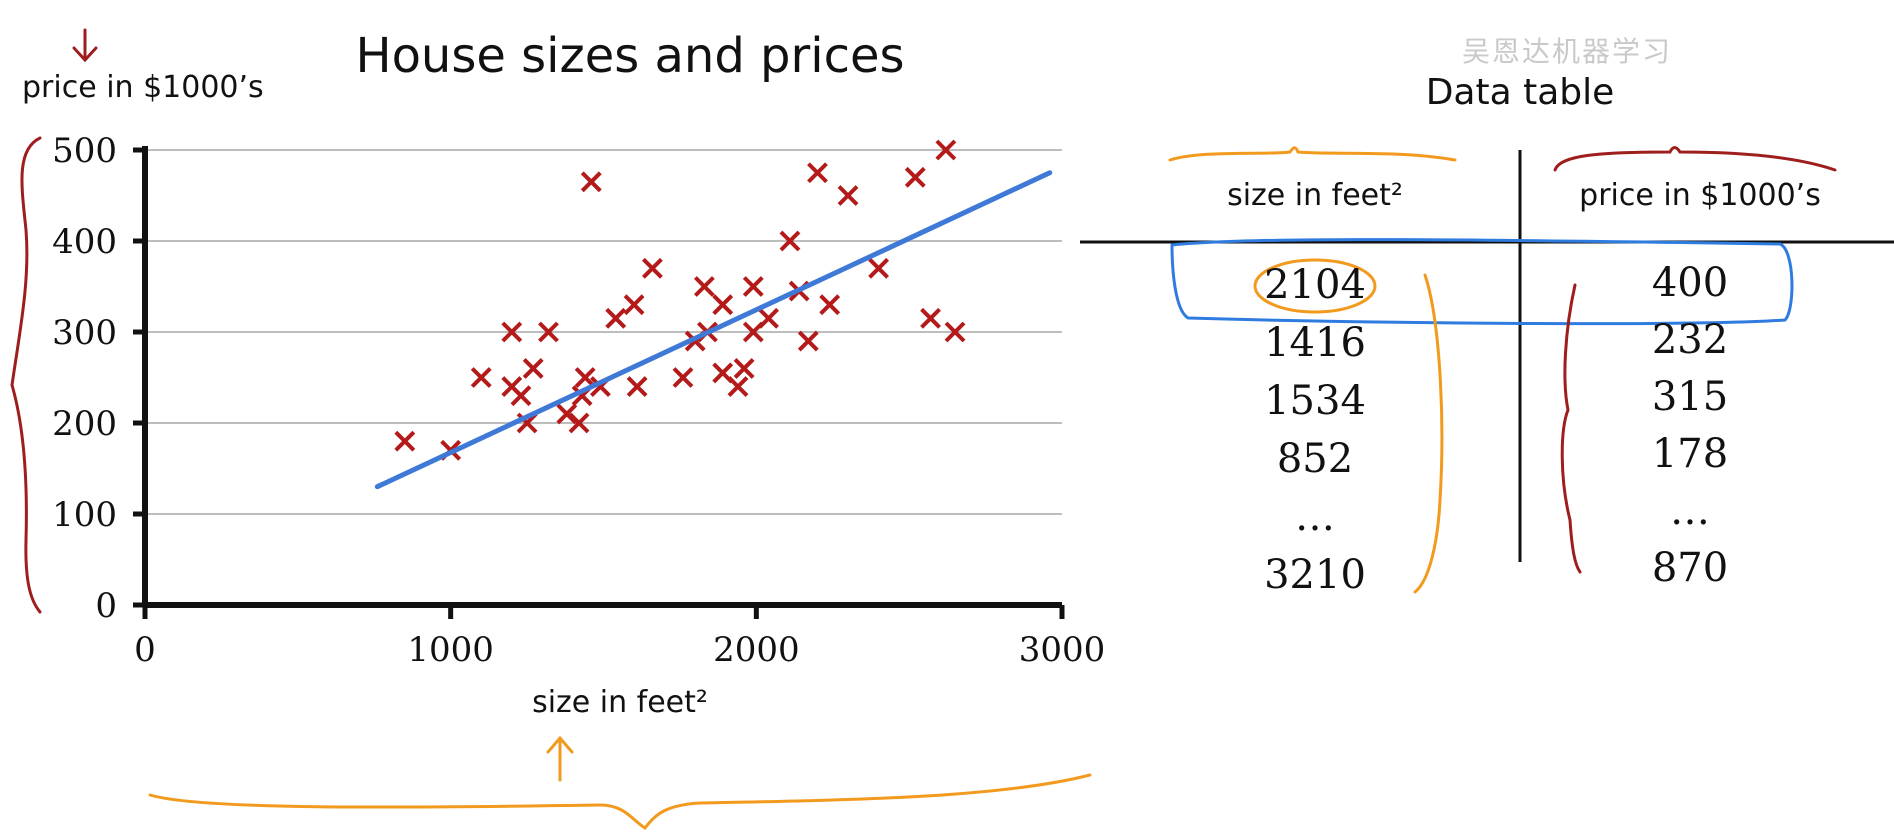 This screenshot has height=833, width=1894. I want to click on table-cell-size: 1534, so click(1315, 401).